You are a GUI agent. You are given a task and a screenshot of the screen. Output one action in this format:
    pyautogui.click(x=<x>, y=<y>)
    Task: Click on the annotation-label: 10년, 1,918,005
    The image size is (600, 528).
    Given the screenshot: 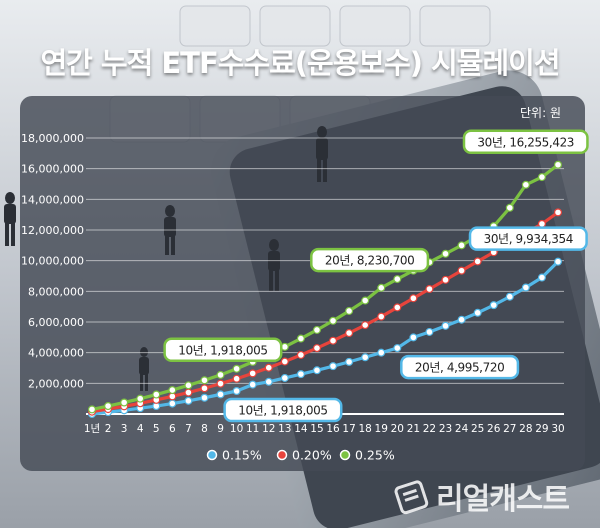 What is the action you would take?
    pyautogui.click(x=282, y=411)
    